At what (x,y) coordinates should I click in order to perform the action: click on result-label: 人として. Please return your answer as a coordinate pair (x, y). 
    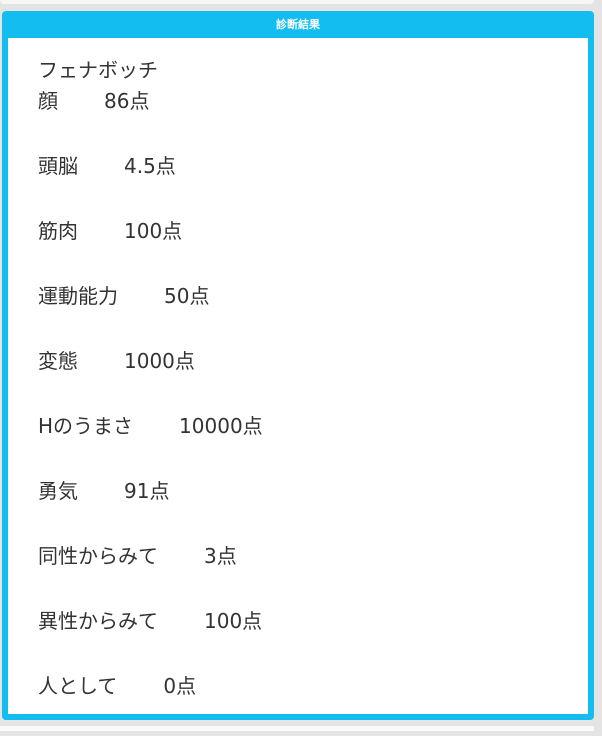
    Looking at the image, I should click on (78, 686).